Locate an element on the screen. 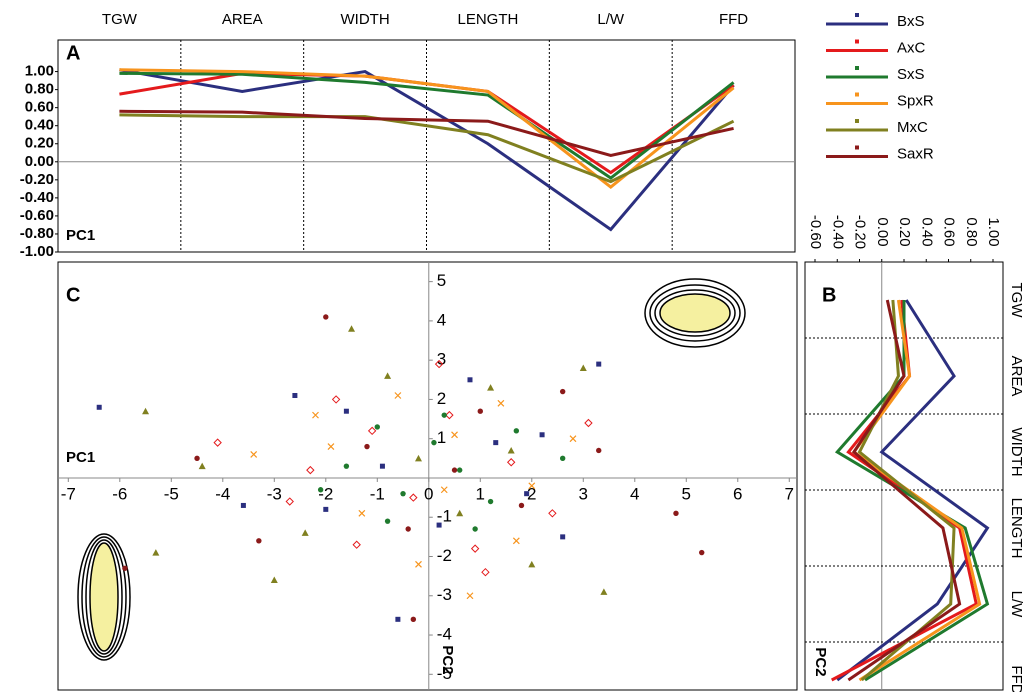 The width and height of the screenshot is (1029, 692). y-tick-label: 1.00 is located at coordinates (39, 71).